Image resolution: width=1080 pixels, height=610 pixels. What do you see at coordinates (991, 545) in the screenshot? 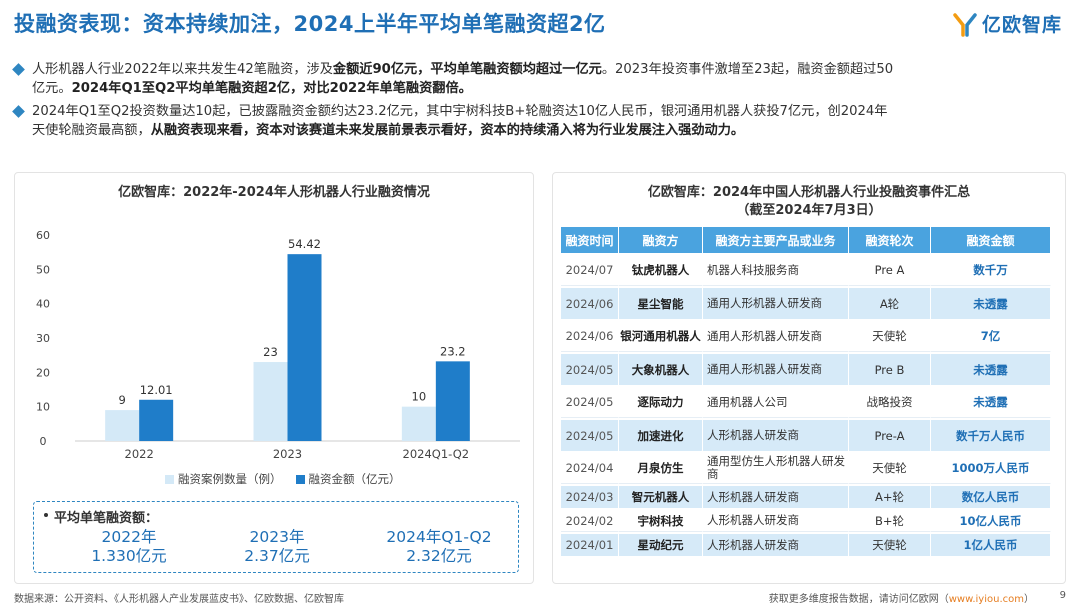
I see `cell-amount: 1亿人民币` at bounding box center [991, 545].